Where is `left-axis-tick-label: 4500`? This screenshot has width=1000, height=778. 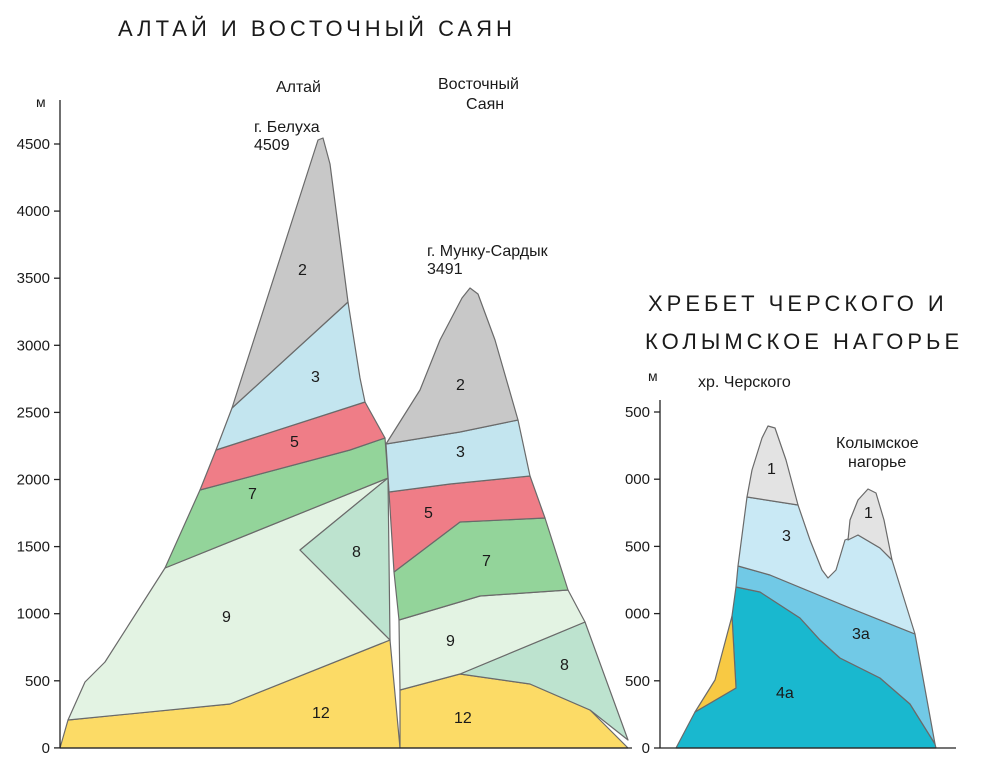 left-axis-tick-label: 4500 is located at coordinates (33, 144).